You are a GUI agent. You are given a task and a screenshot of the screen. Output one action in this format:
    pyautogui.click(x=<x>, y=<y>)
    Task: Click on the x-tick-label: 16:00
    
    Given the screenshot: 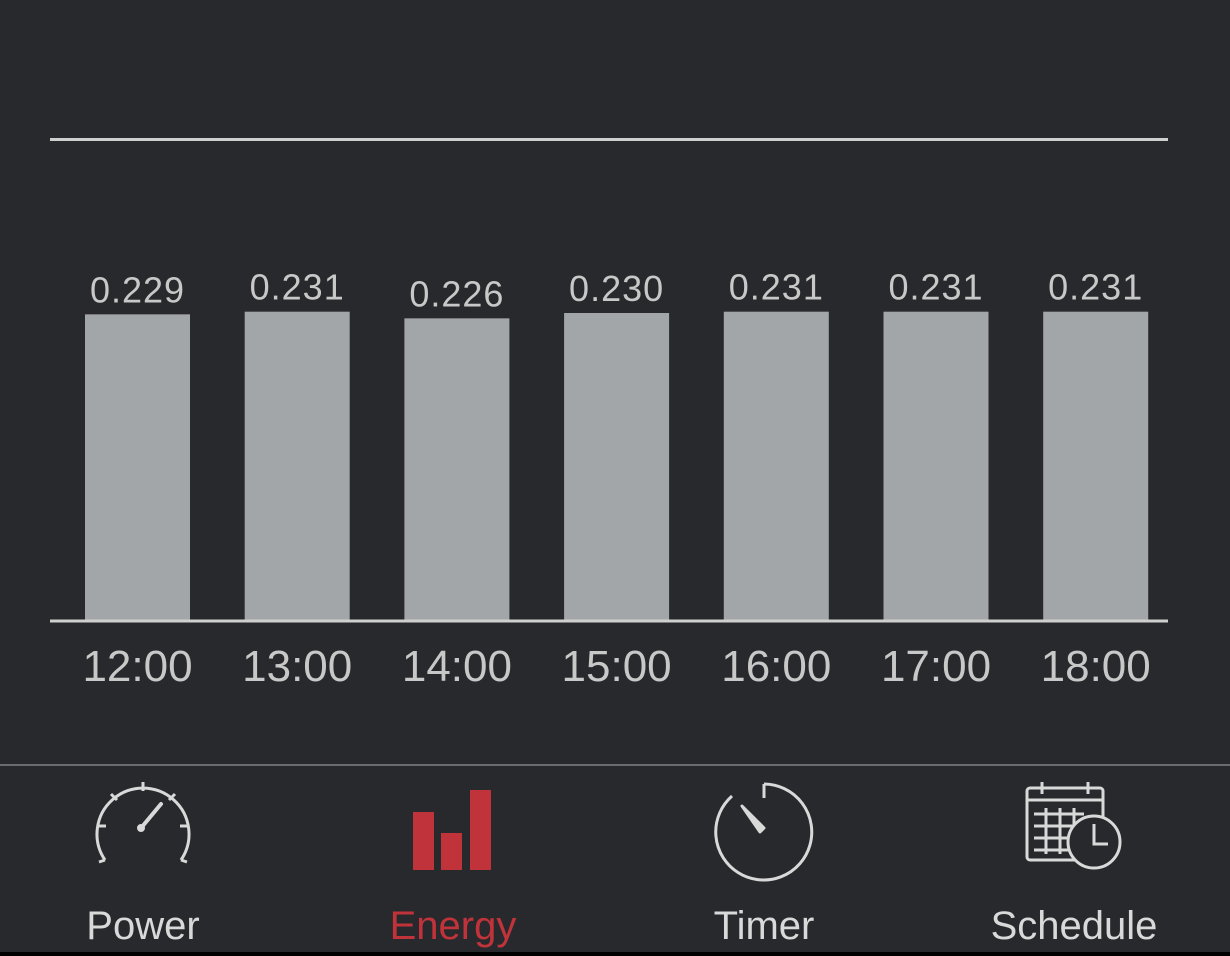 What is the action you would take?
    pyautogui.click(x=776, y=666)
    